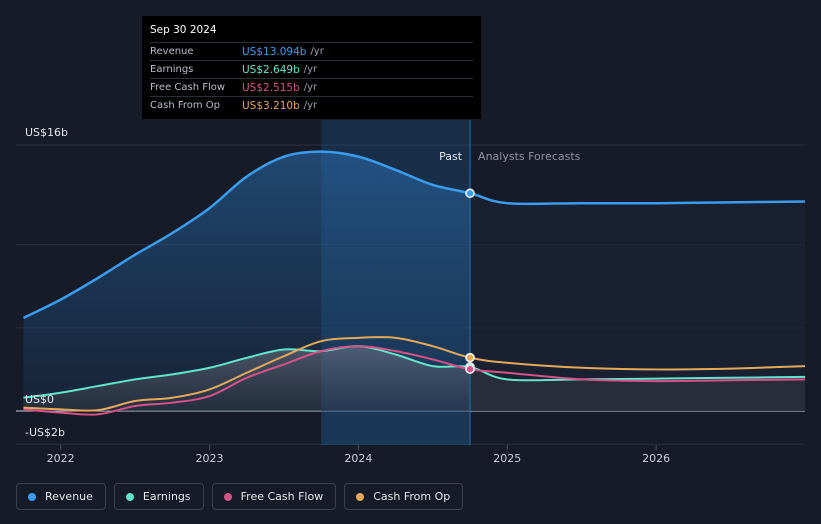 This screenshot has height=524, width=821. I want to click on tooltip-label: Revenue, so click(172, 51).